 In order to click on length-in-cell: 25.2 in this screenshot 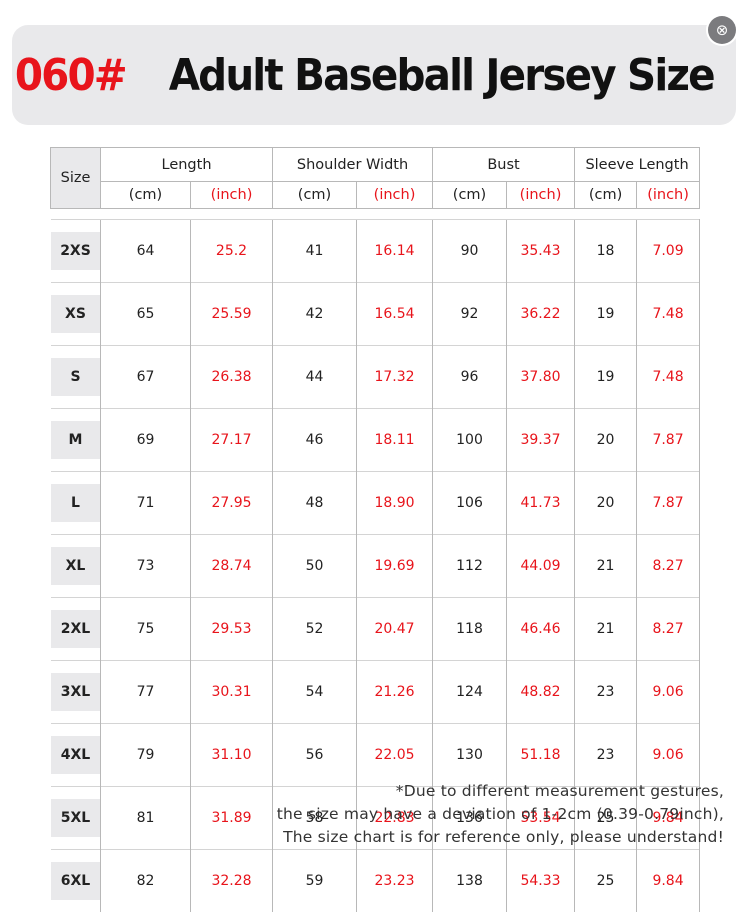, I will do `click(232, 251)`.